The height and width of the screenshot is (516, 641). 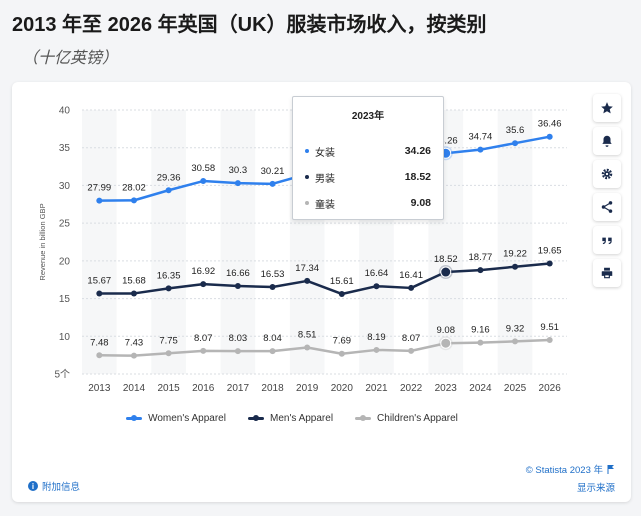 What do you see at coordinates (368, 116) in the screenshot?
I see `tooltip-title: 2023年` at bounding box center [368, 116].